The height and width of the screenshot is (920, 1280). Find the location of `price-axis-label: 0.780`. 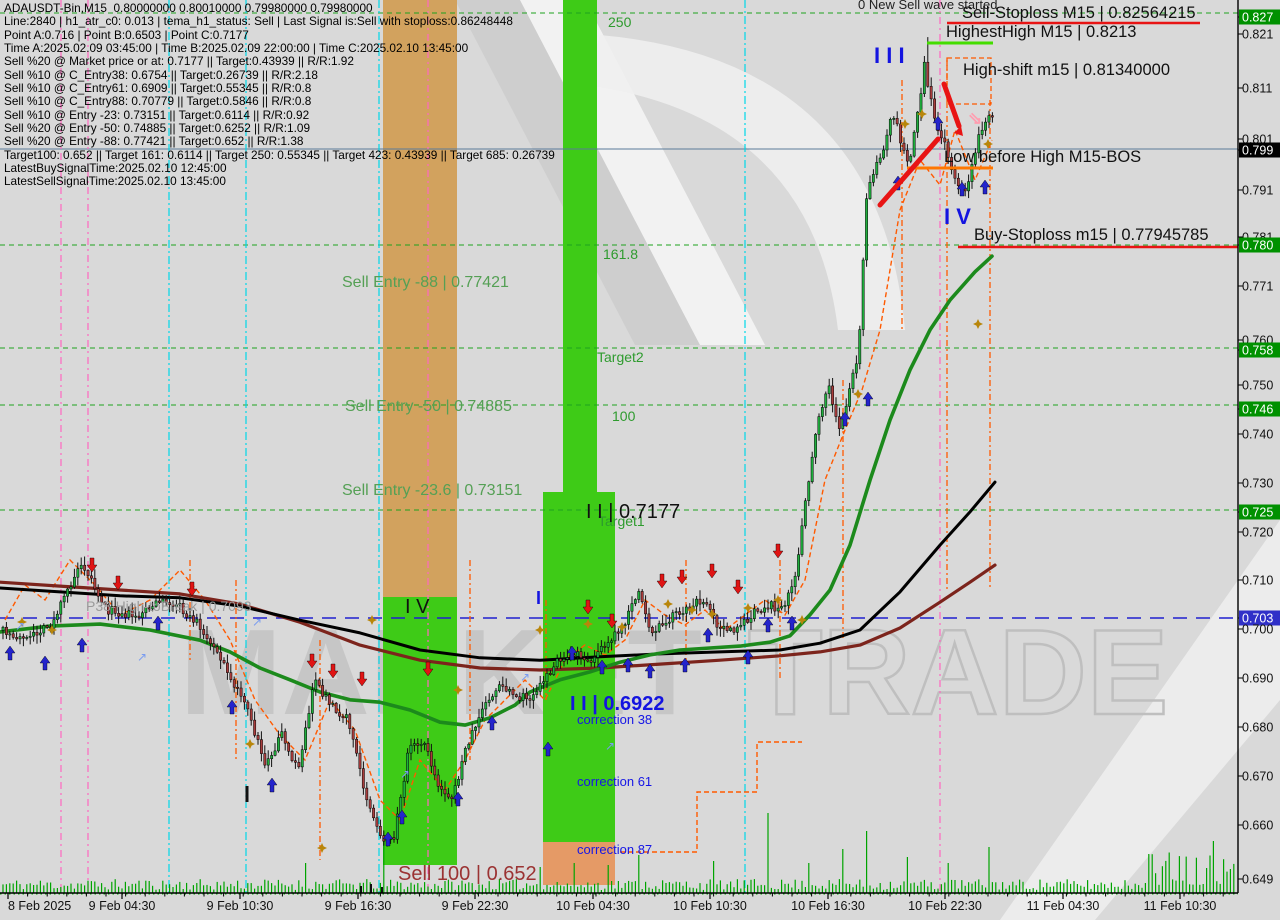

price-axis-label: 0.780 is located at coordinates (1257, 246).